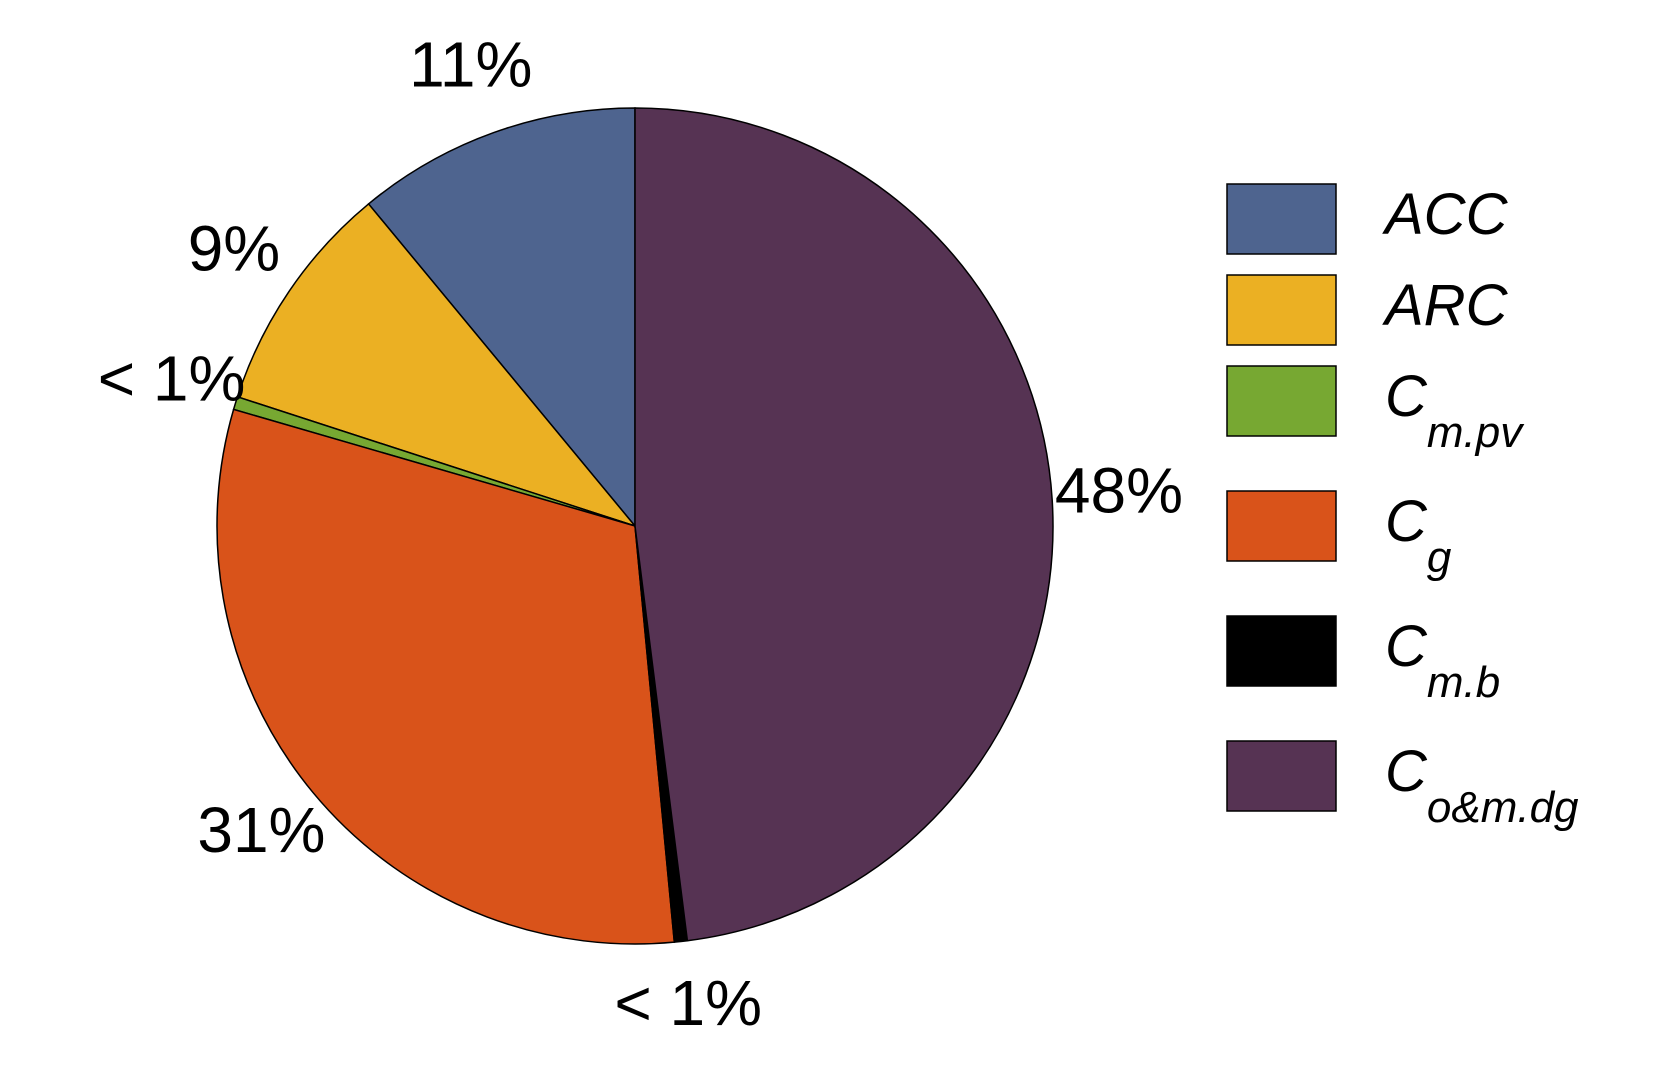 This screenshot has width=1660, height=1076. Describe the element at coordinates (234, 248) in the screenshot. I see `data-label: 9%` at that location.